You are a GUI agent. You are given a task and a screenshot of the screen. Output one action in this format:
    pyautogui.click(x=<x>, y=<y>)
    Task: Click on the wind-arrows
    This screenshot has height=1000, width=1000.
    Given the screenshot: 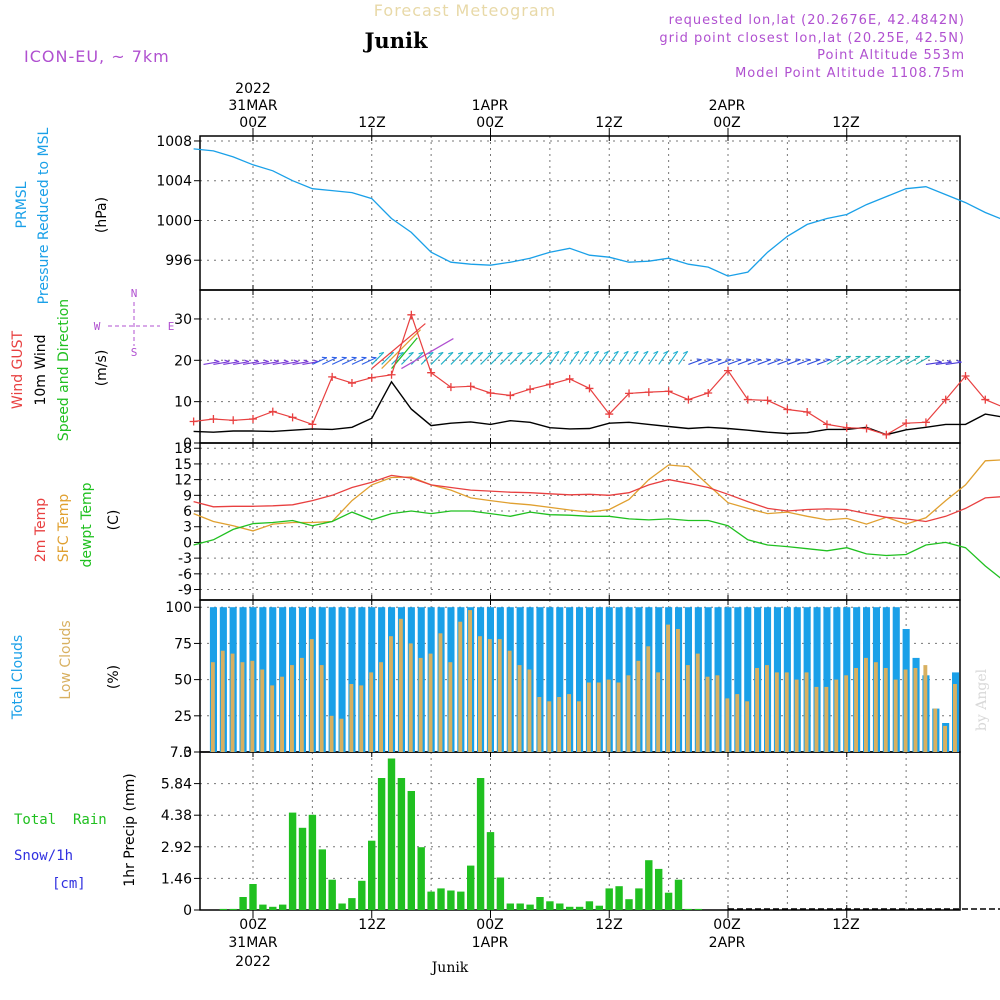 What is the action you would take?
    pyautogui.click(x=582, y=346)
    